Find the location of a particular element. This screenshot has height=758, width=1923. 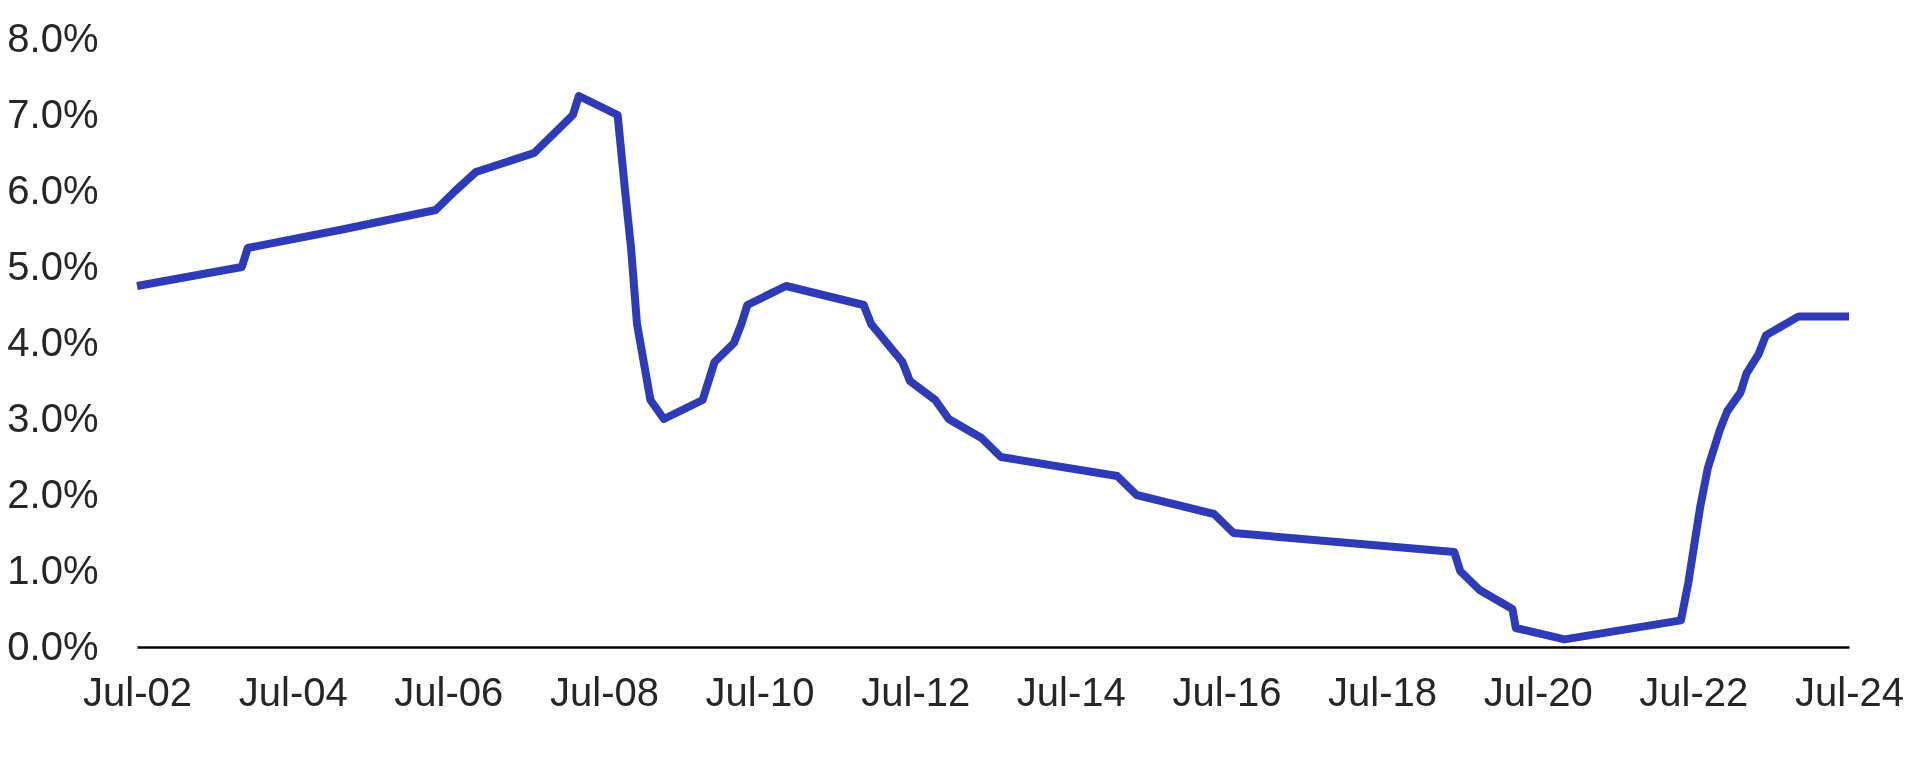

y-tick-label: 0.0% is located at coordinates (53, 645).